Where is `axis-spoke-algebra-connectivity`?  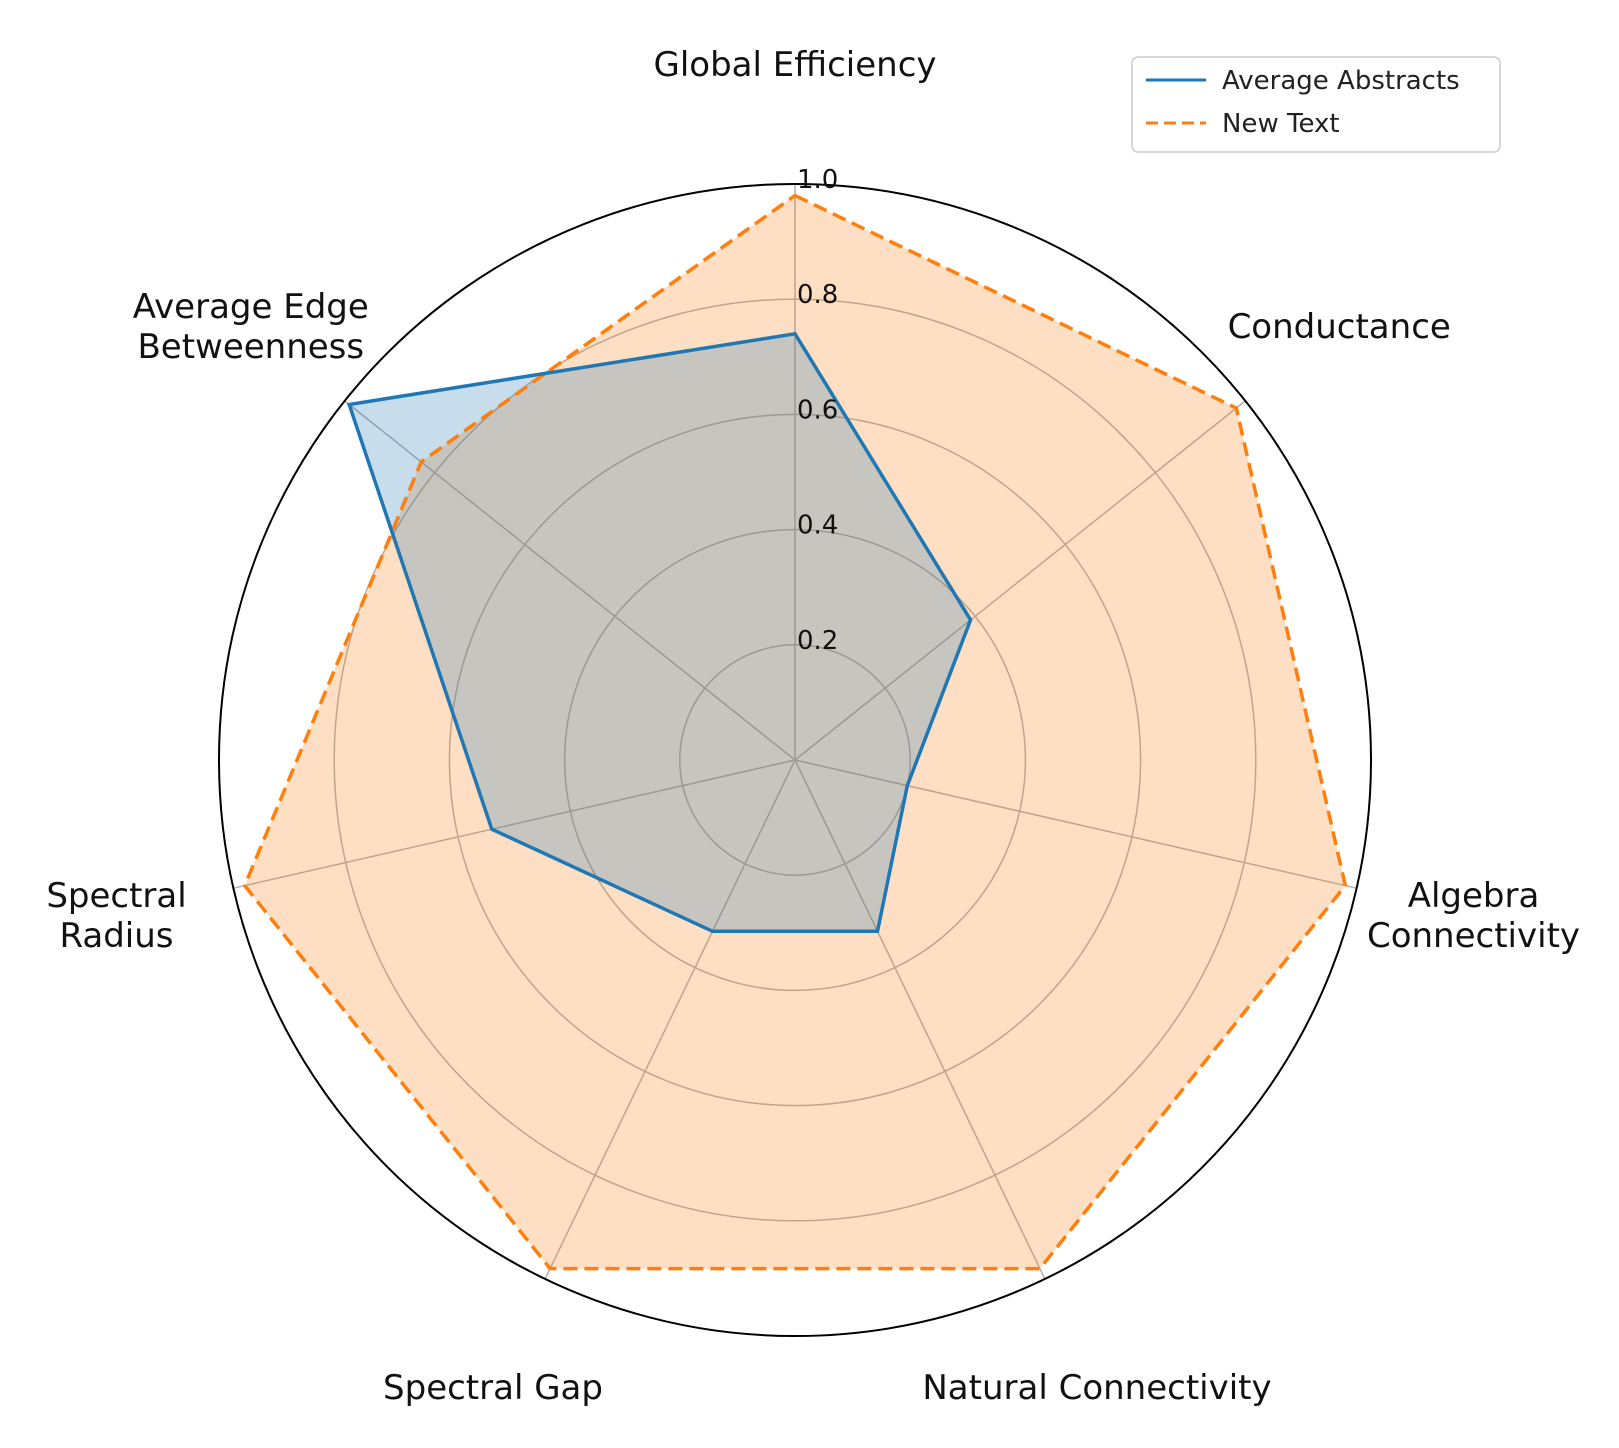
axis-spoke-algebra-connectivity is located at coordinates (1075, 824).